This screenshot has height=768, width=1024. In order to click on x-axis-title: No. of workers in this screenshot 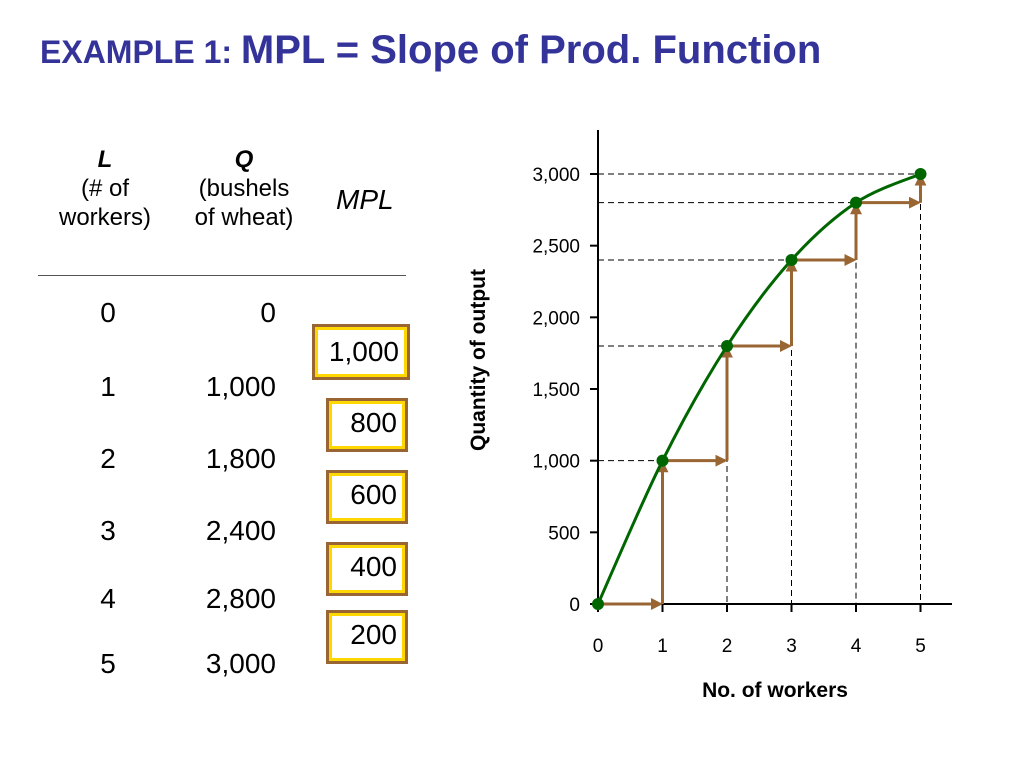, I will do `click(775, 690)`.